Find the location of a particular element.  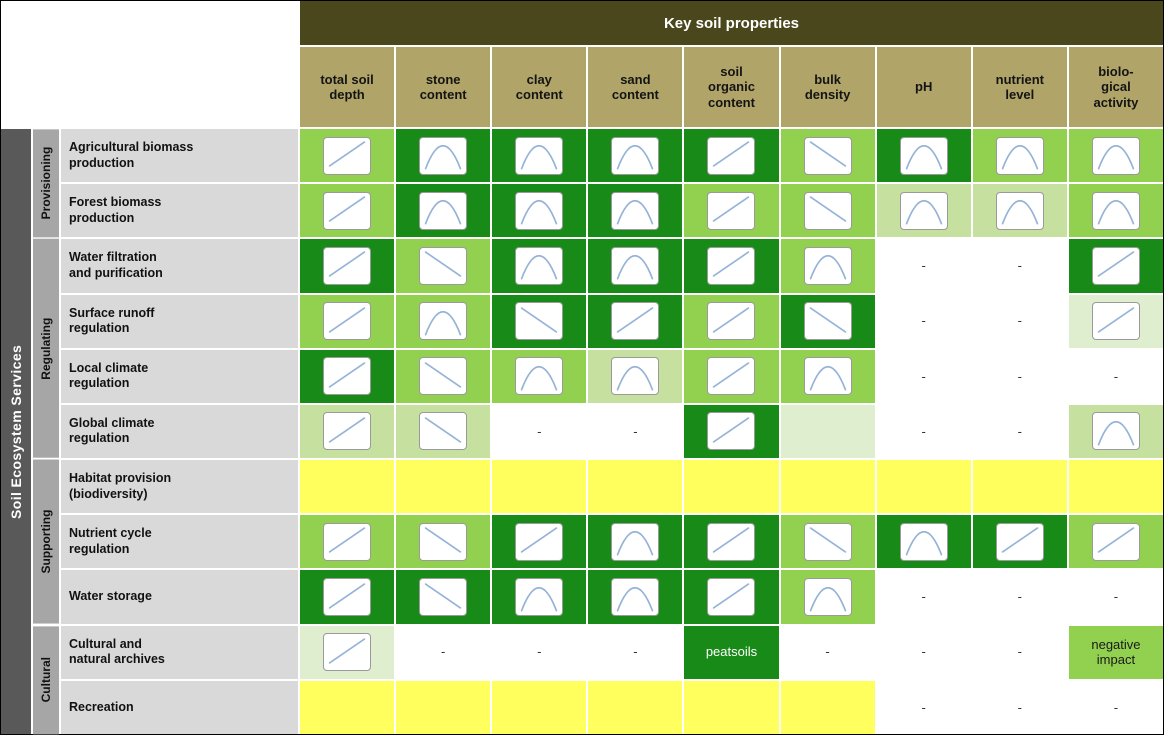

column-header-sand-content: sand content is located at coordinates (635, 87).